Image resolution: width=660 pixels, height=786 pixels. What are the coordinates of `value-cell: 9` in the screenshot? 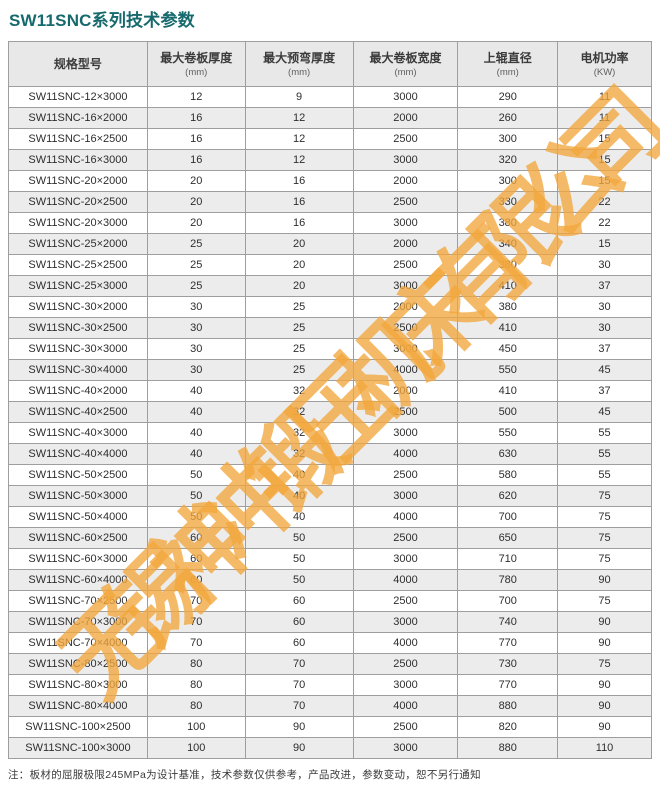 It's located at (299, 97).